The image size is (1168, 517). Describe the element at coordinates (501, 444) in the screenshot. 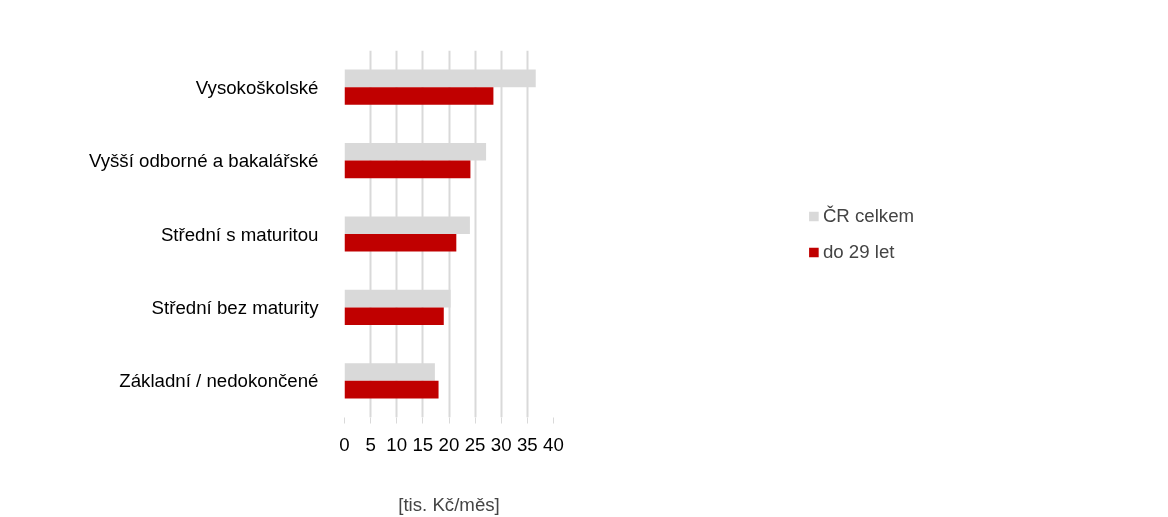

I see `x-tick-label: 30` at that location.